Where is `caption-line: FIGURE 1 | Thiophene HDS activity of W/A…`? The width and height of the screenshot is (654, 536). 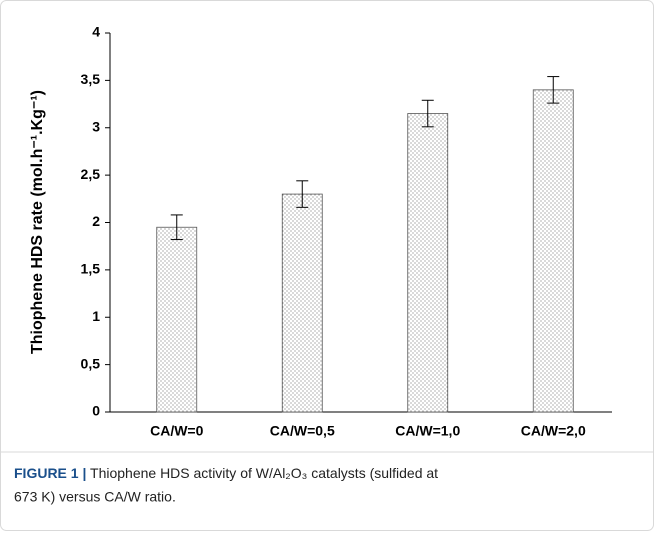 caption-line: FIGURE 1 | Thiophene HDS activity of W/A… is located at coordinates (226, 473).